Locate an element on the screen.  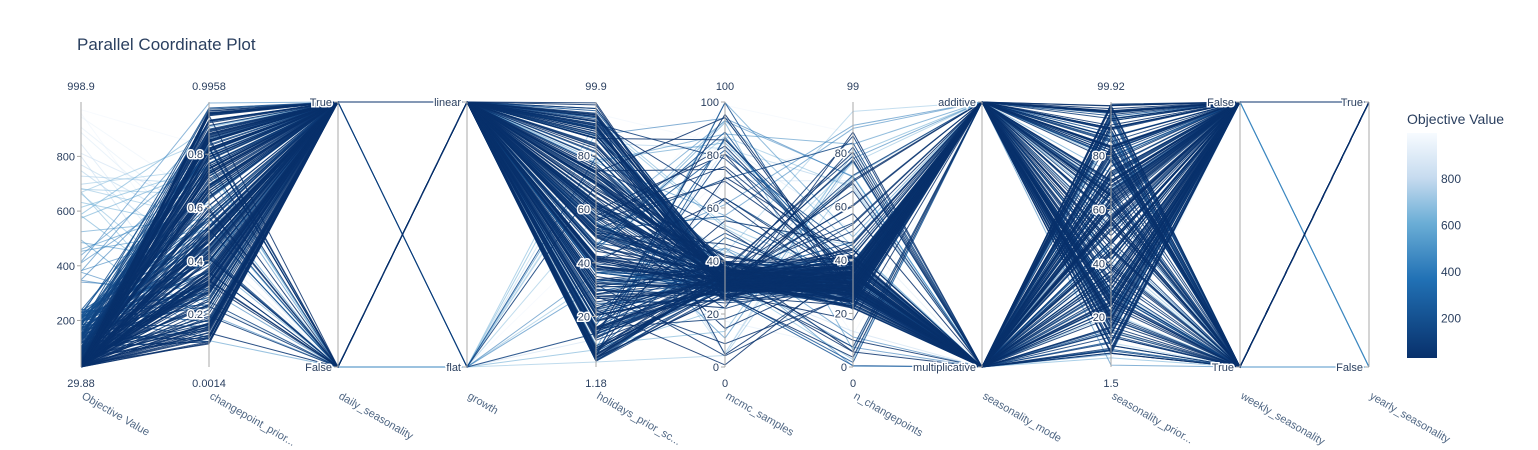
axis-max-label: 99.92 is located at coordinates (1111, 87).